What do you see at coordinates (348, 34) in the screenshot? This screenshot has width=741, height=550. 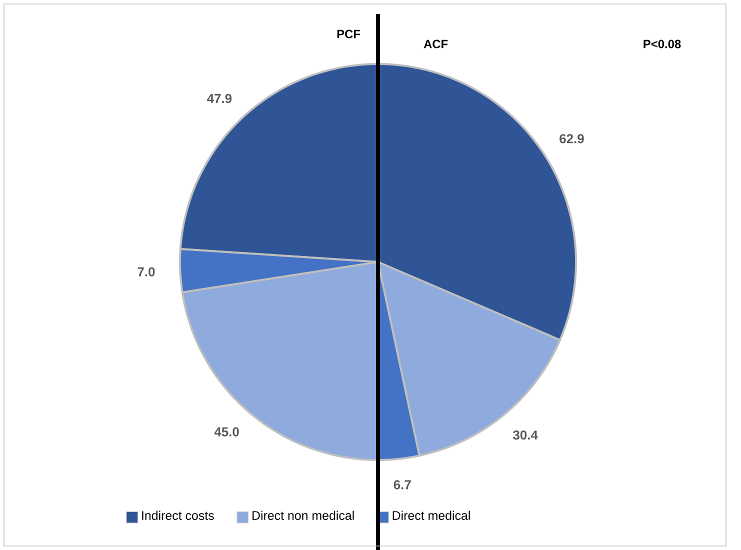 I see `chart-title: PCF` at bounding box center [348, 34].